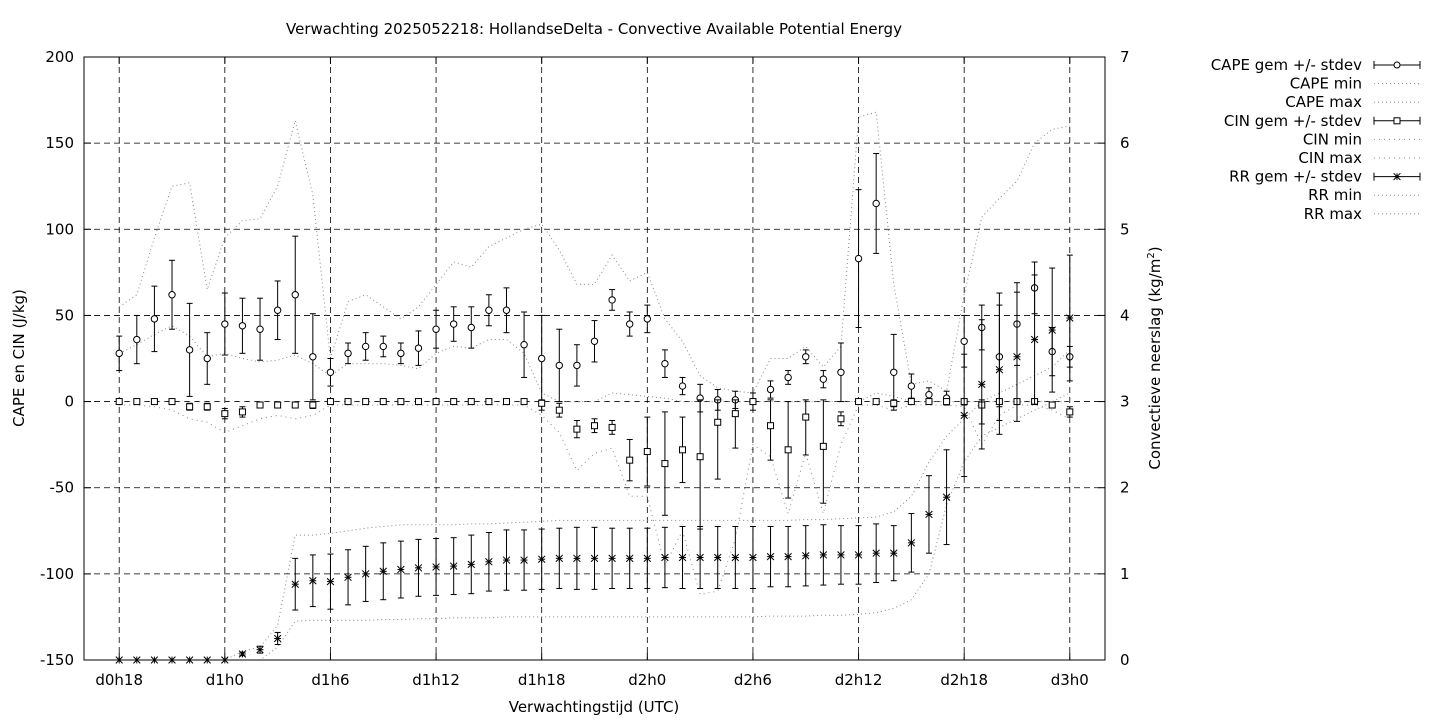 The image size is (1440, 720). I want to click on x-tick-label: d1h18, so click(542, 680).